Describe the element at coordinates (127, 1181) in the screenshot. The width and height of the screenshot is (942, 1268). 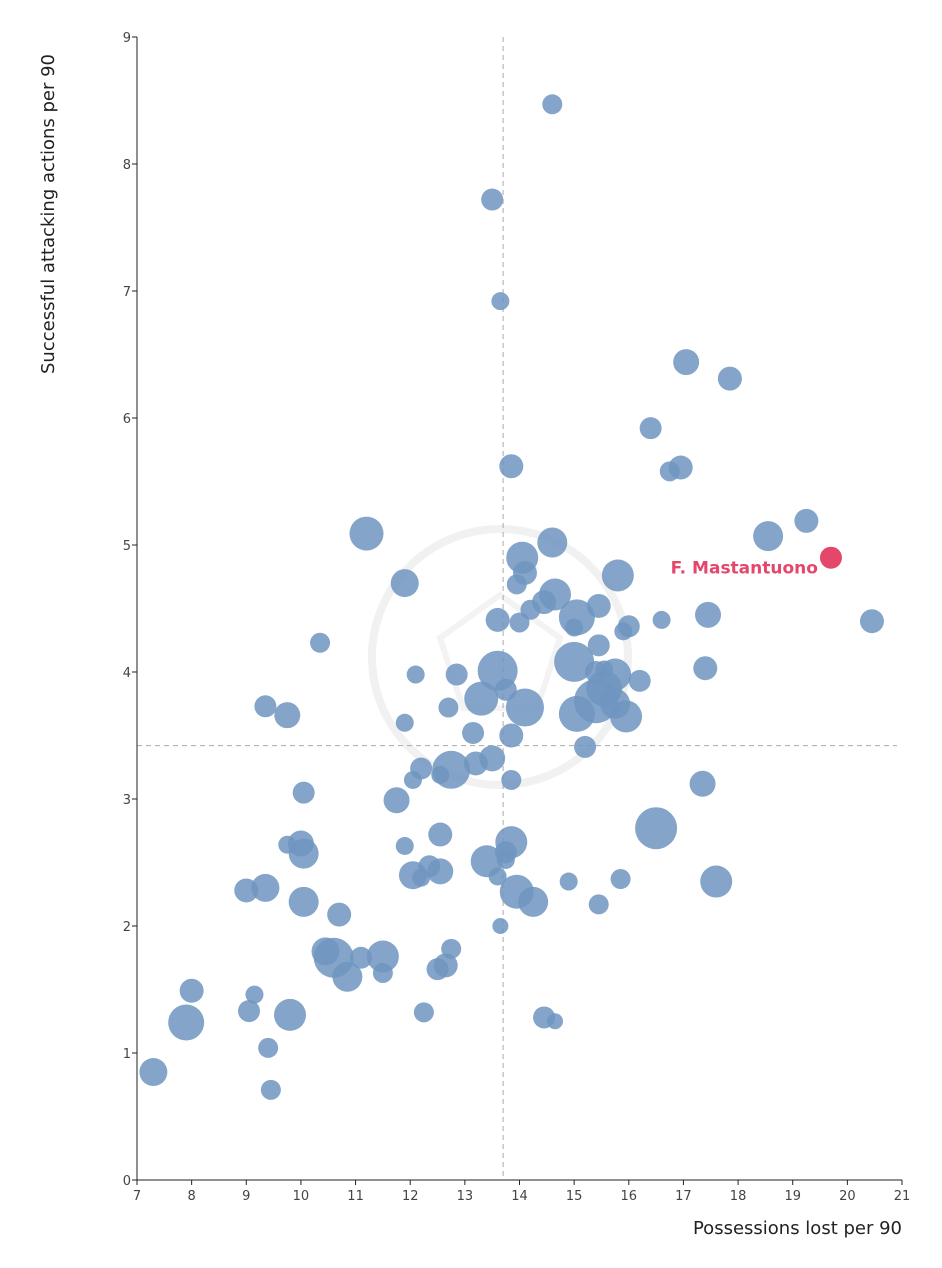
I see `y-tick-label: 0` at that location.